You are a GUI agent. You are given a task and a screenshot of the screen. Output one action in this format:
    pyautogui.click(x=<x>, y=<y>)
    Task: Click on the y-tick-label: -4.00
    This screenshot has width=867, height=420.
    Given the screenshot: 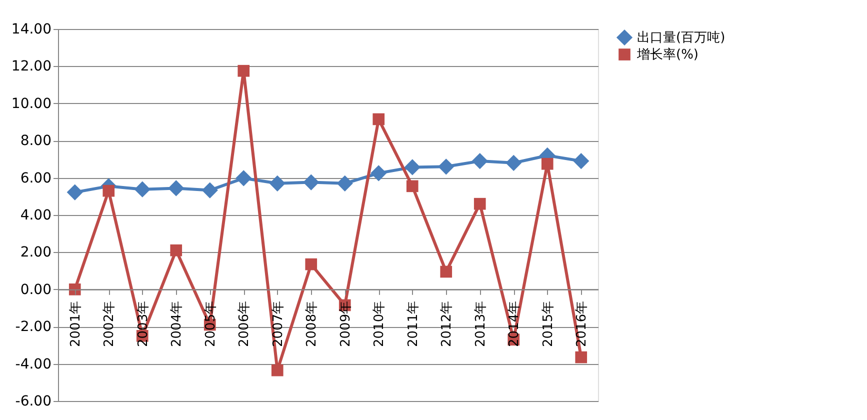 What is the action you would take?
    pyautogui.click(x=33, y=364)
    